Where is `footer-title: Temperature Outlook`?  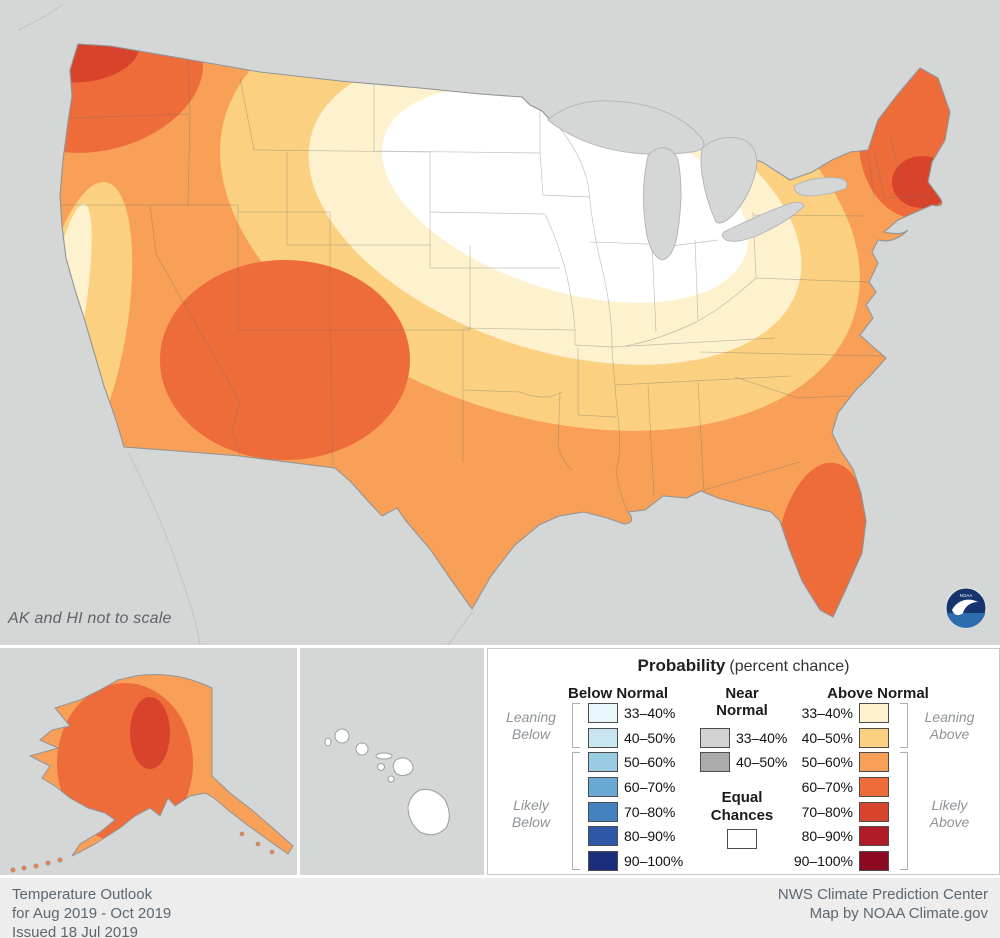
footer-title: Temperature Outlook is located at coordinates (82, 894).